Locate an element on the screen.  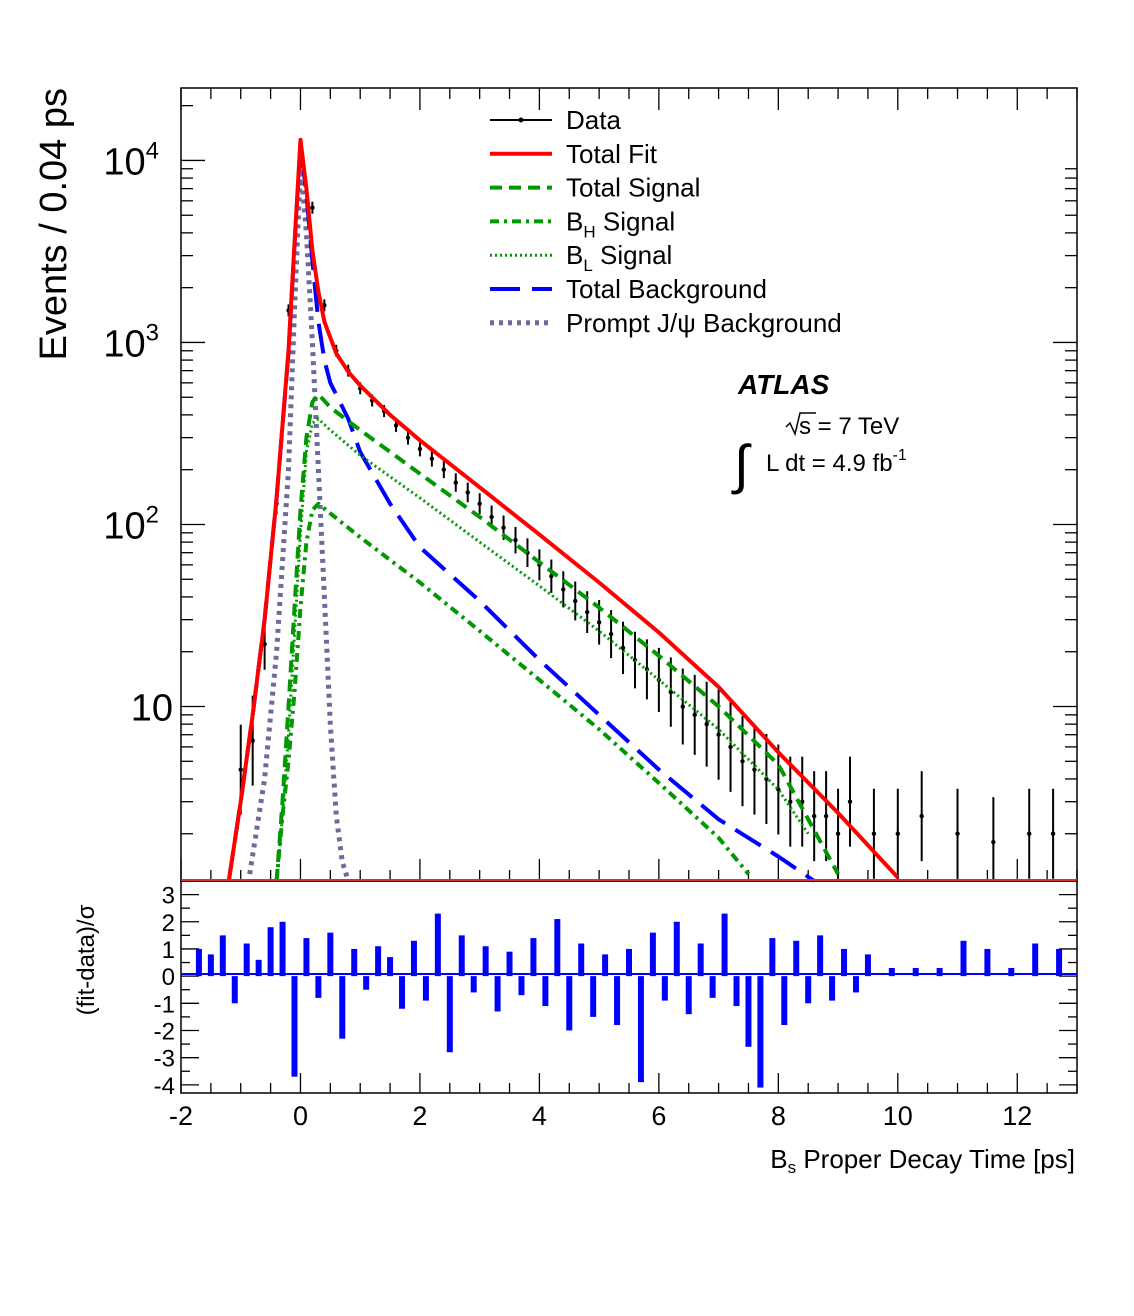
x-tick-label: 0 is located at coordinates (300, 1116).